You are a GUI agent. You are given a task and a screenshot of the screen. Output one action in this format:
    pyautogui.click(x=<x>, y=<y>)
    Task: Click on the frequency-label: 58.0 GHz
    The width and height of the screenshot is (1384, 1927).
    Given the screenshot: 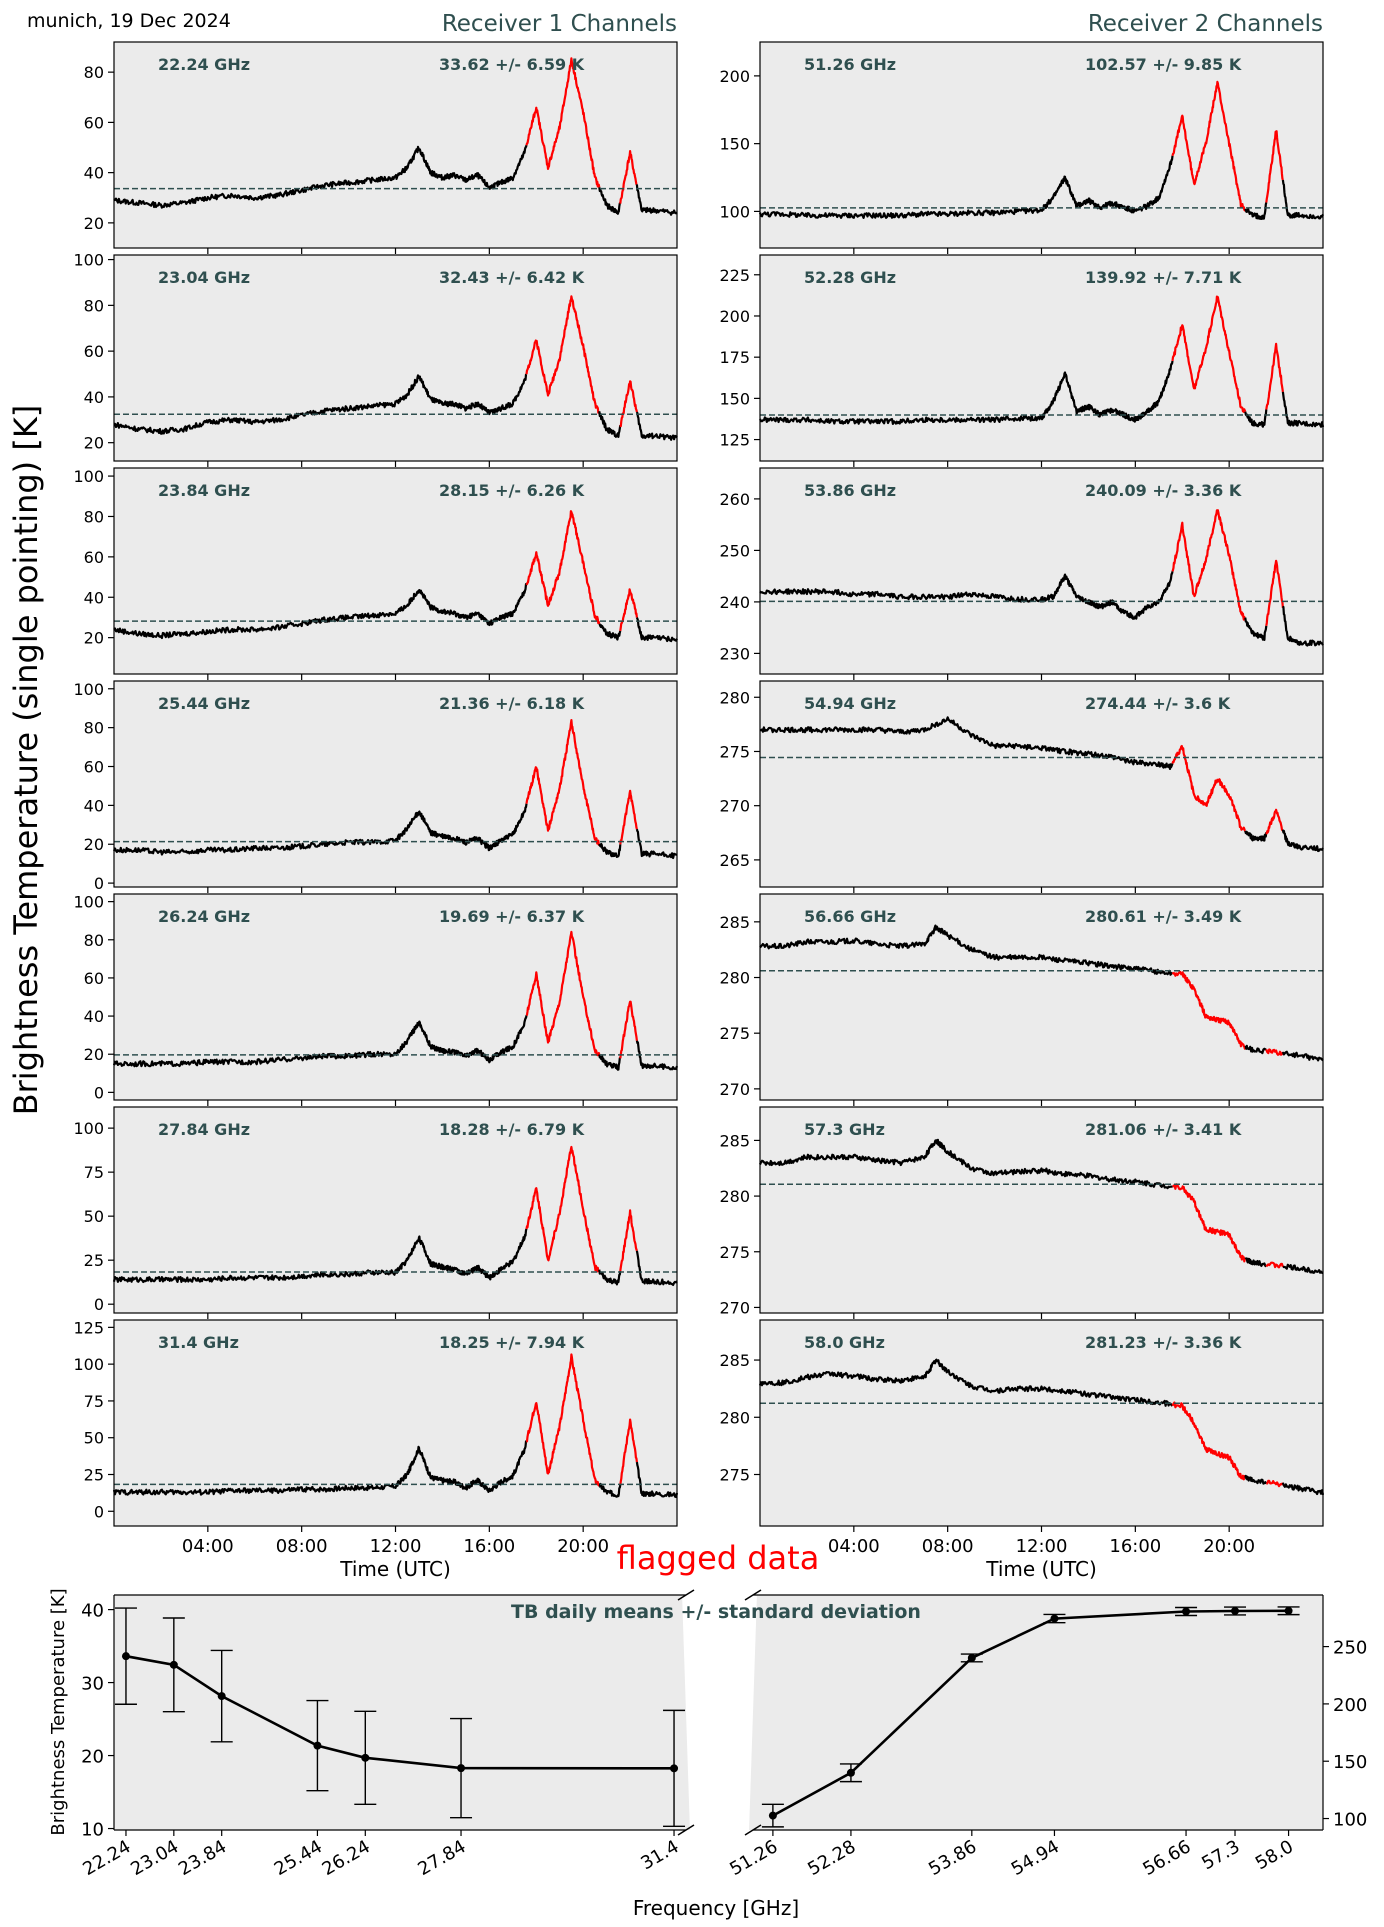 What is the action you would take?
    pyautogui.click(x=844, y=1342)
    